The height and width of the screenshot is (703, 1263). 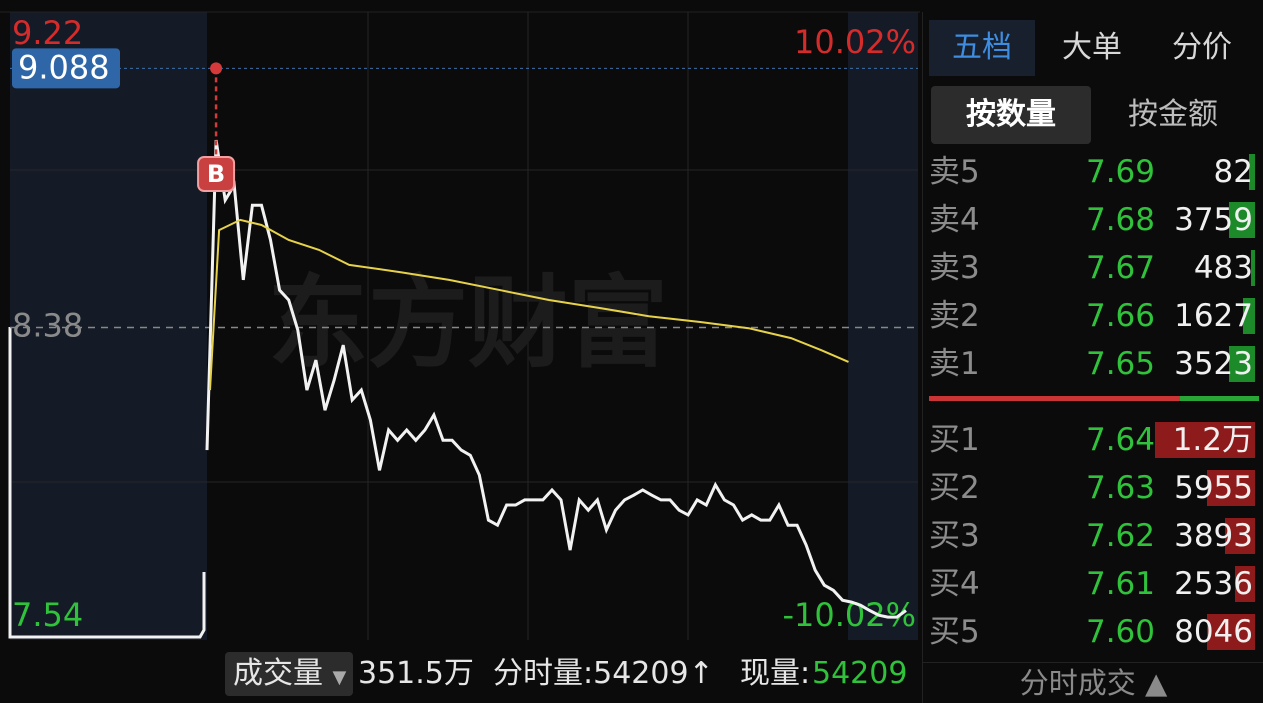 I want to click on level-label: 买4, so click(x=954, y=584).